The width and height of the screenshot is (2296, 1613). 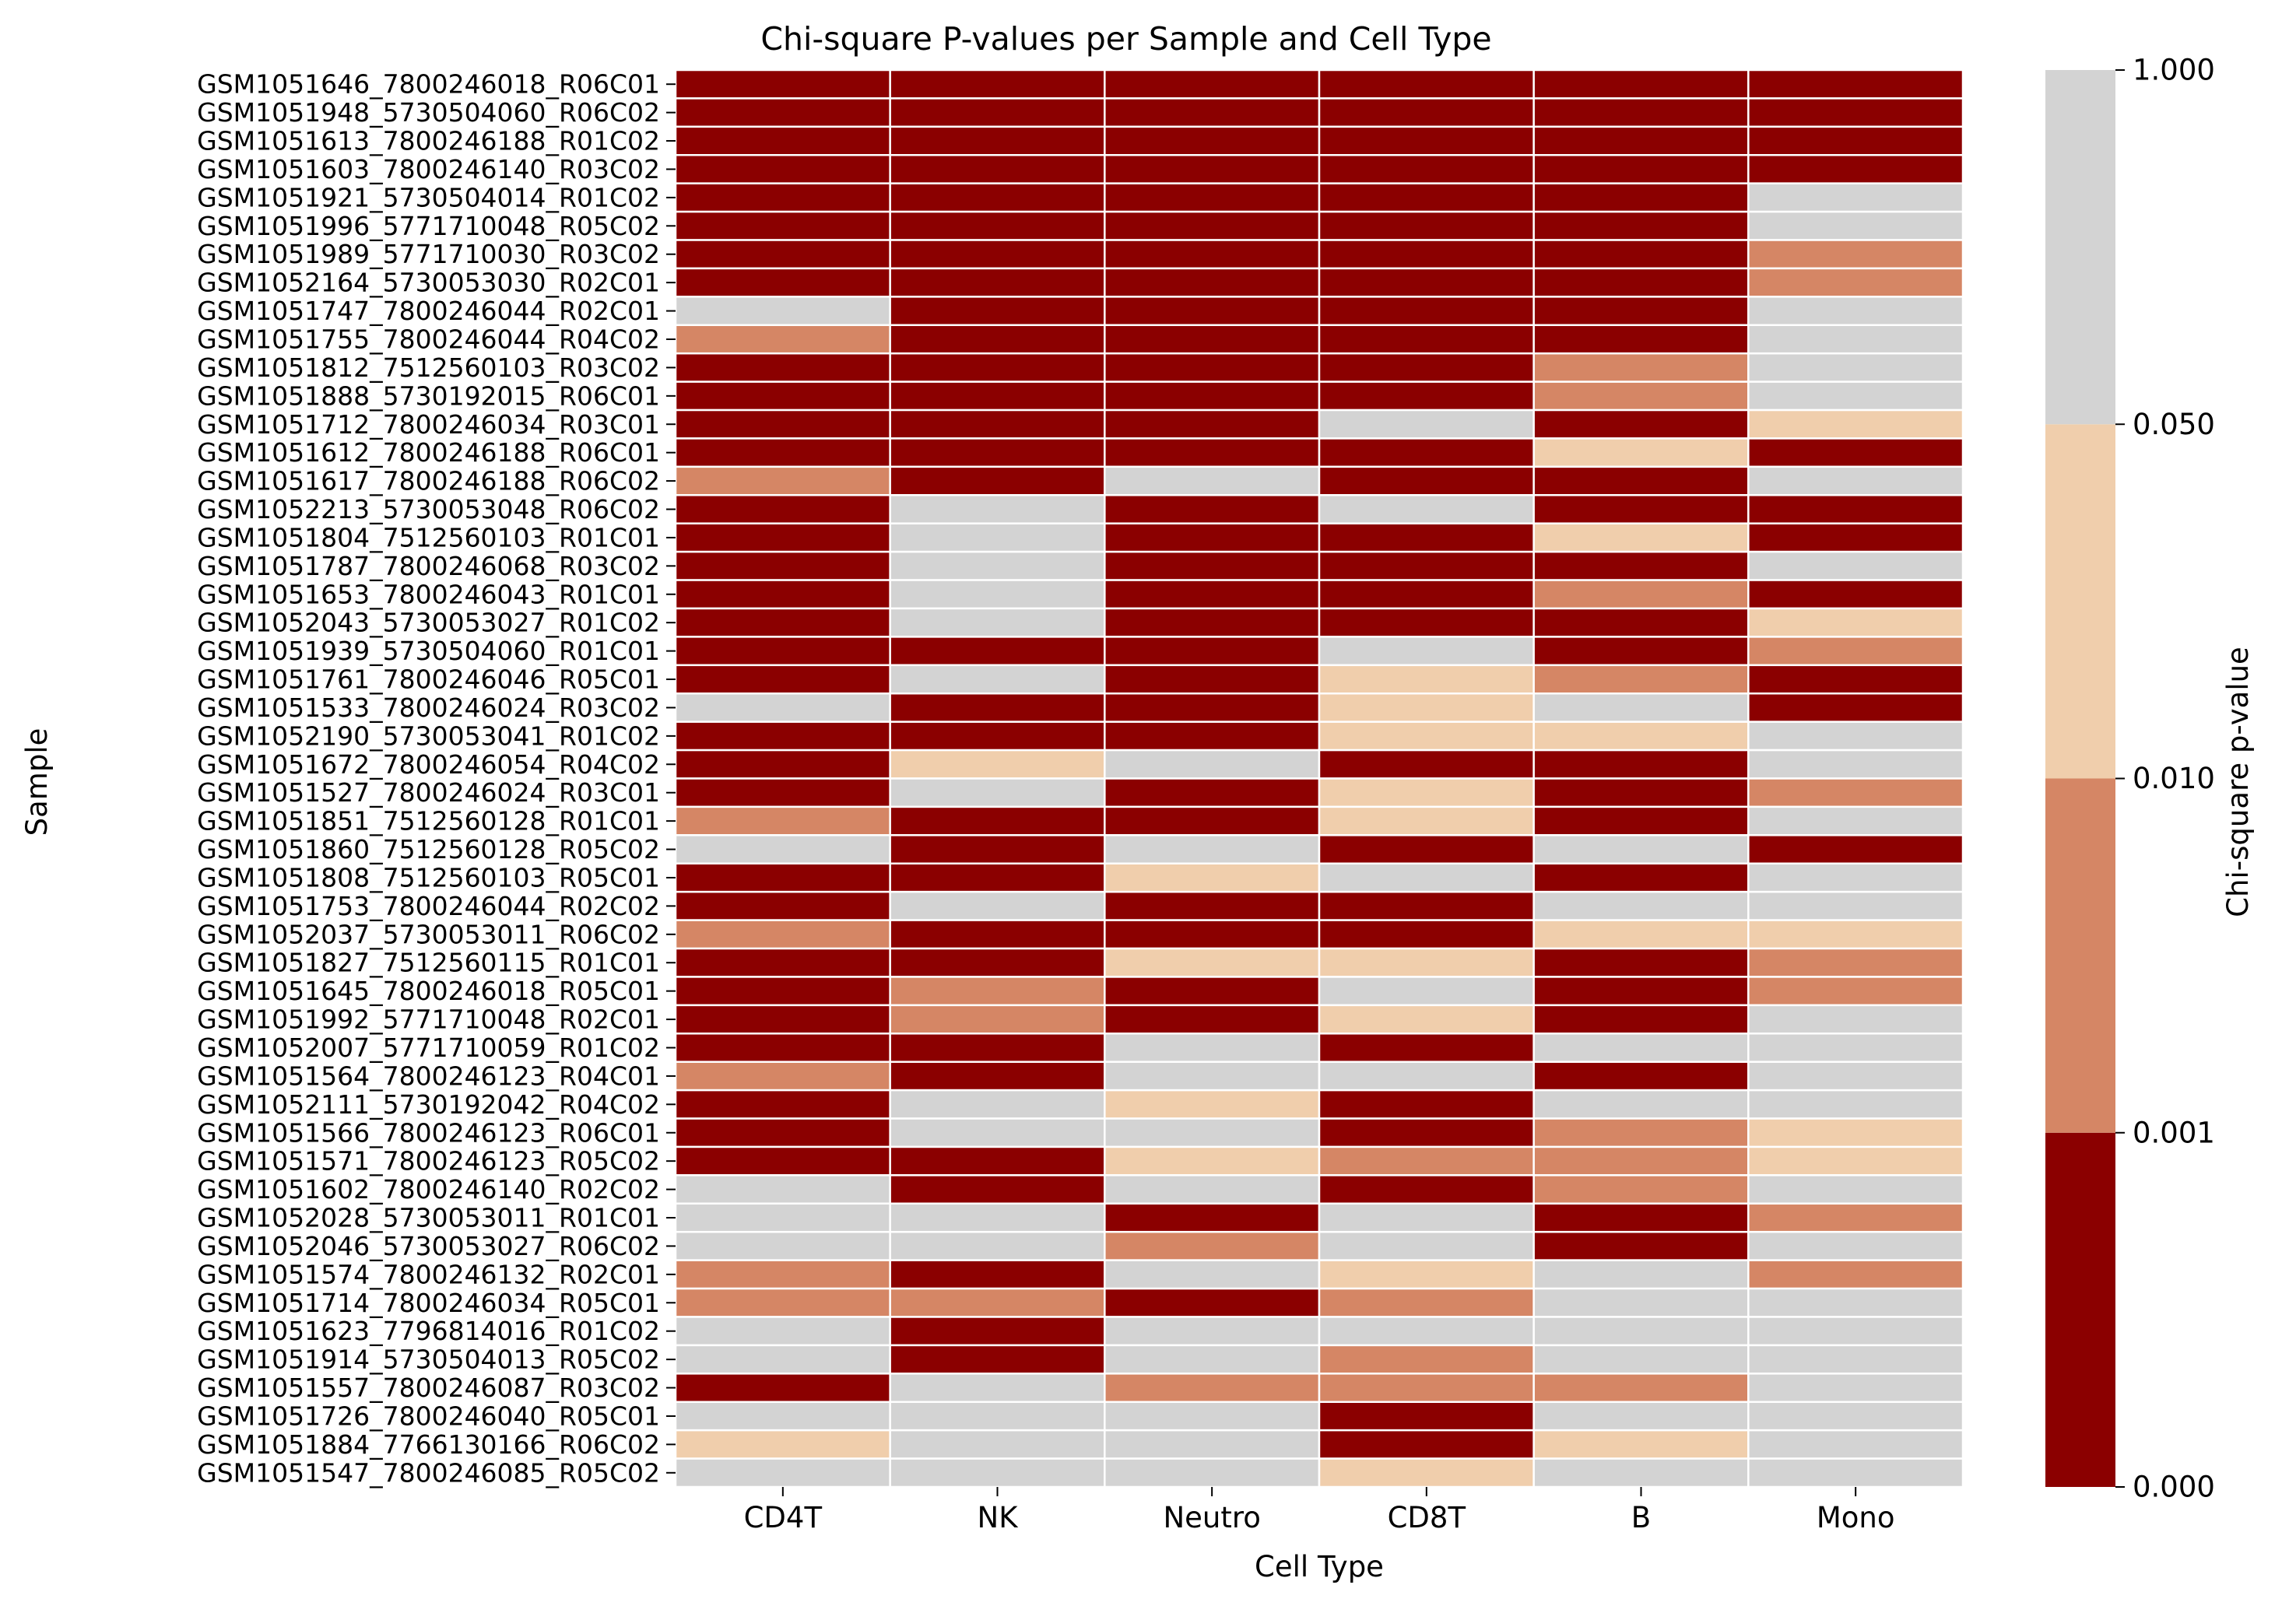 I want to click on row-label: GSM1051714_7800246034_R05C01, so click(x=428, y=1303).